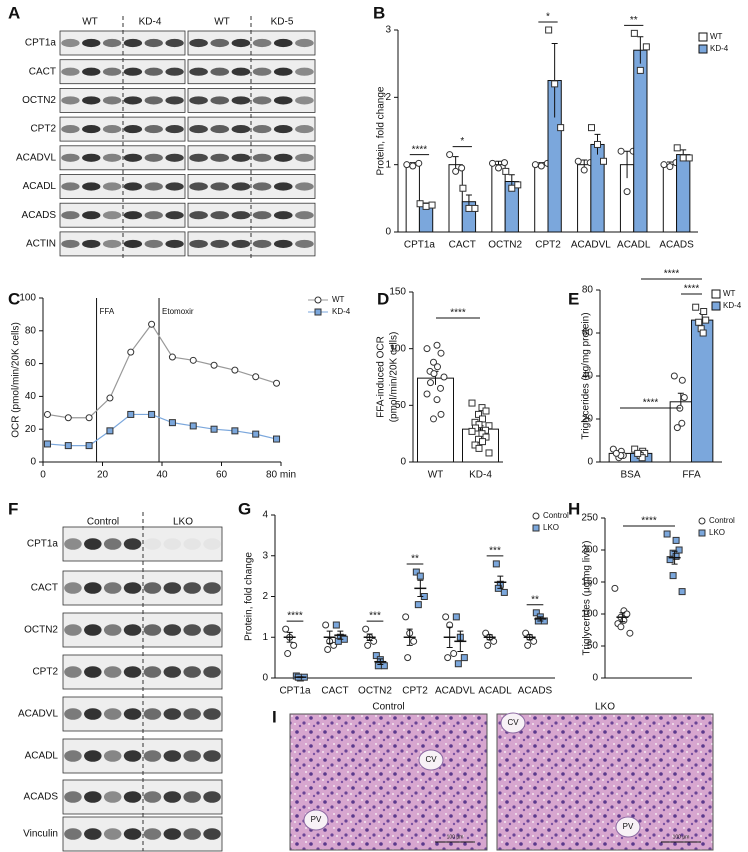 This screenshot has height=852, width=748. I want to click on blot-label: CACT, so click(44, 588).